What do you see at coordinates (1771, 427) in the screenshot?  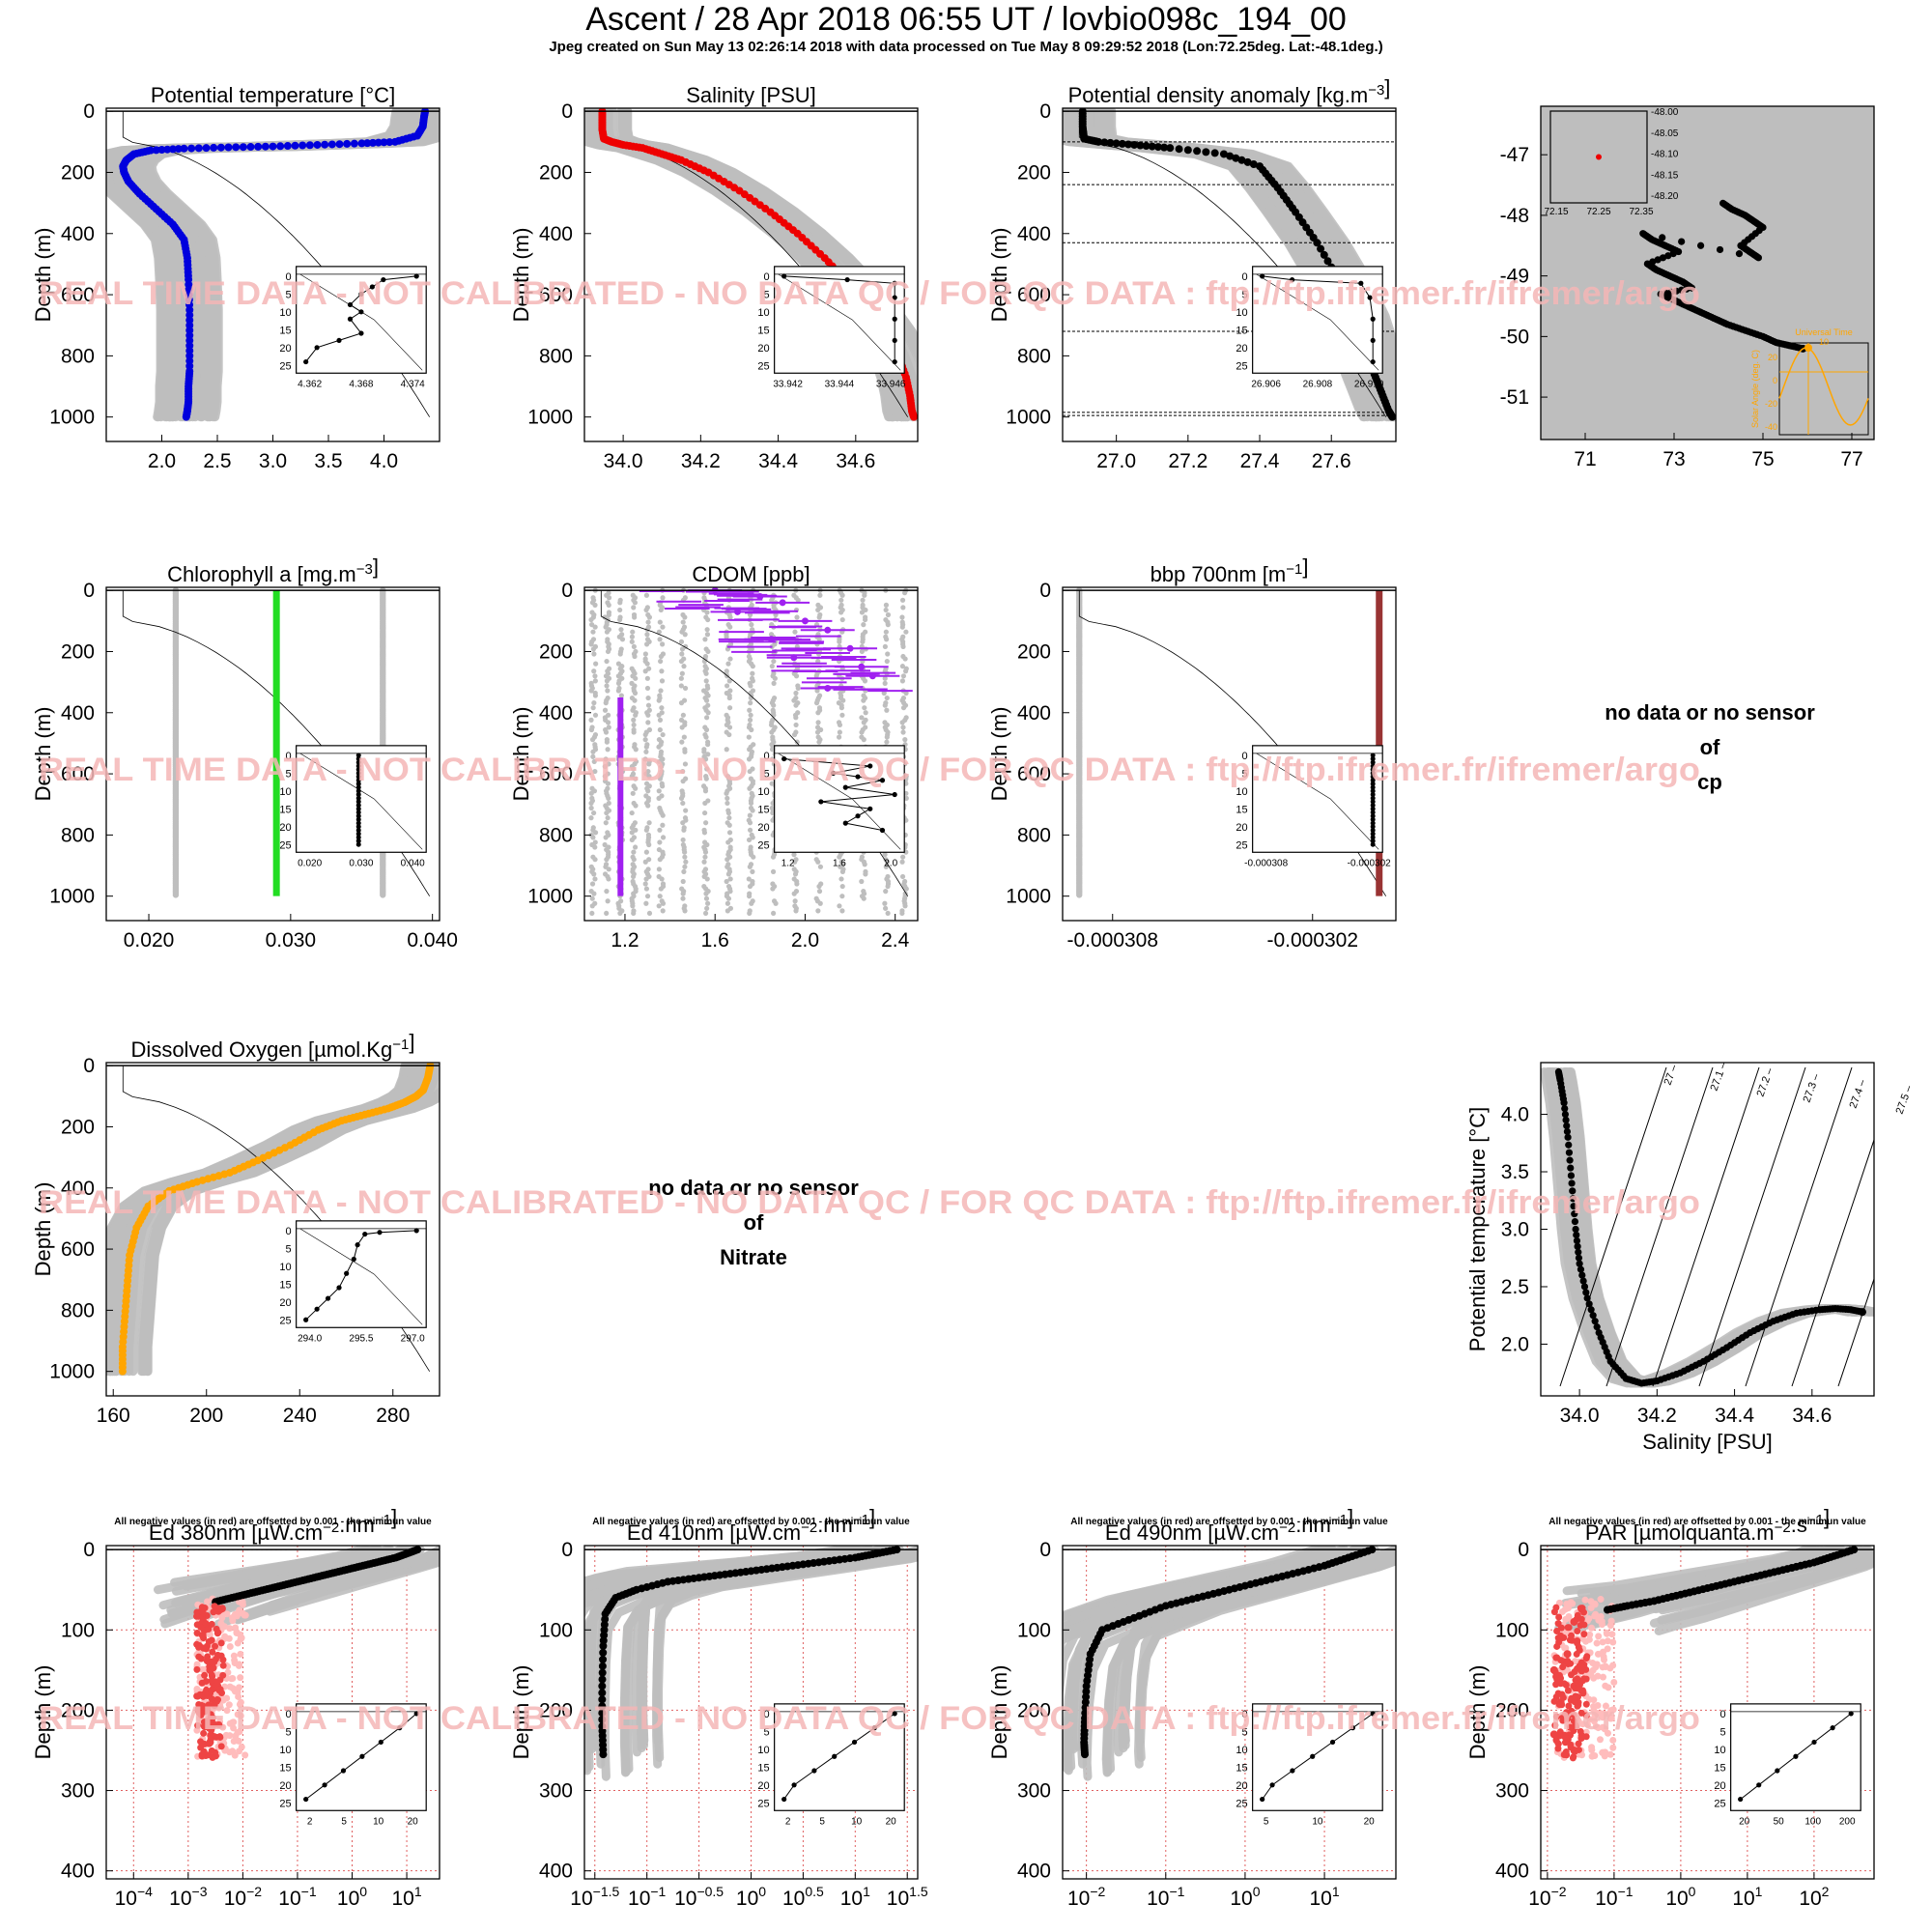 I see `solar-y-tick-label: -40` at bounding box center [1771, 427].